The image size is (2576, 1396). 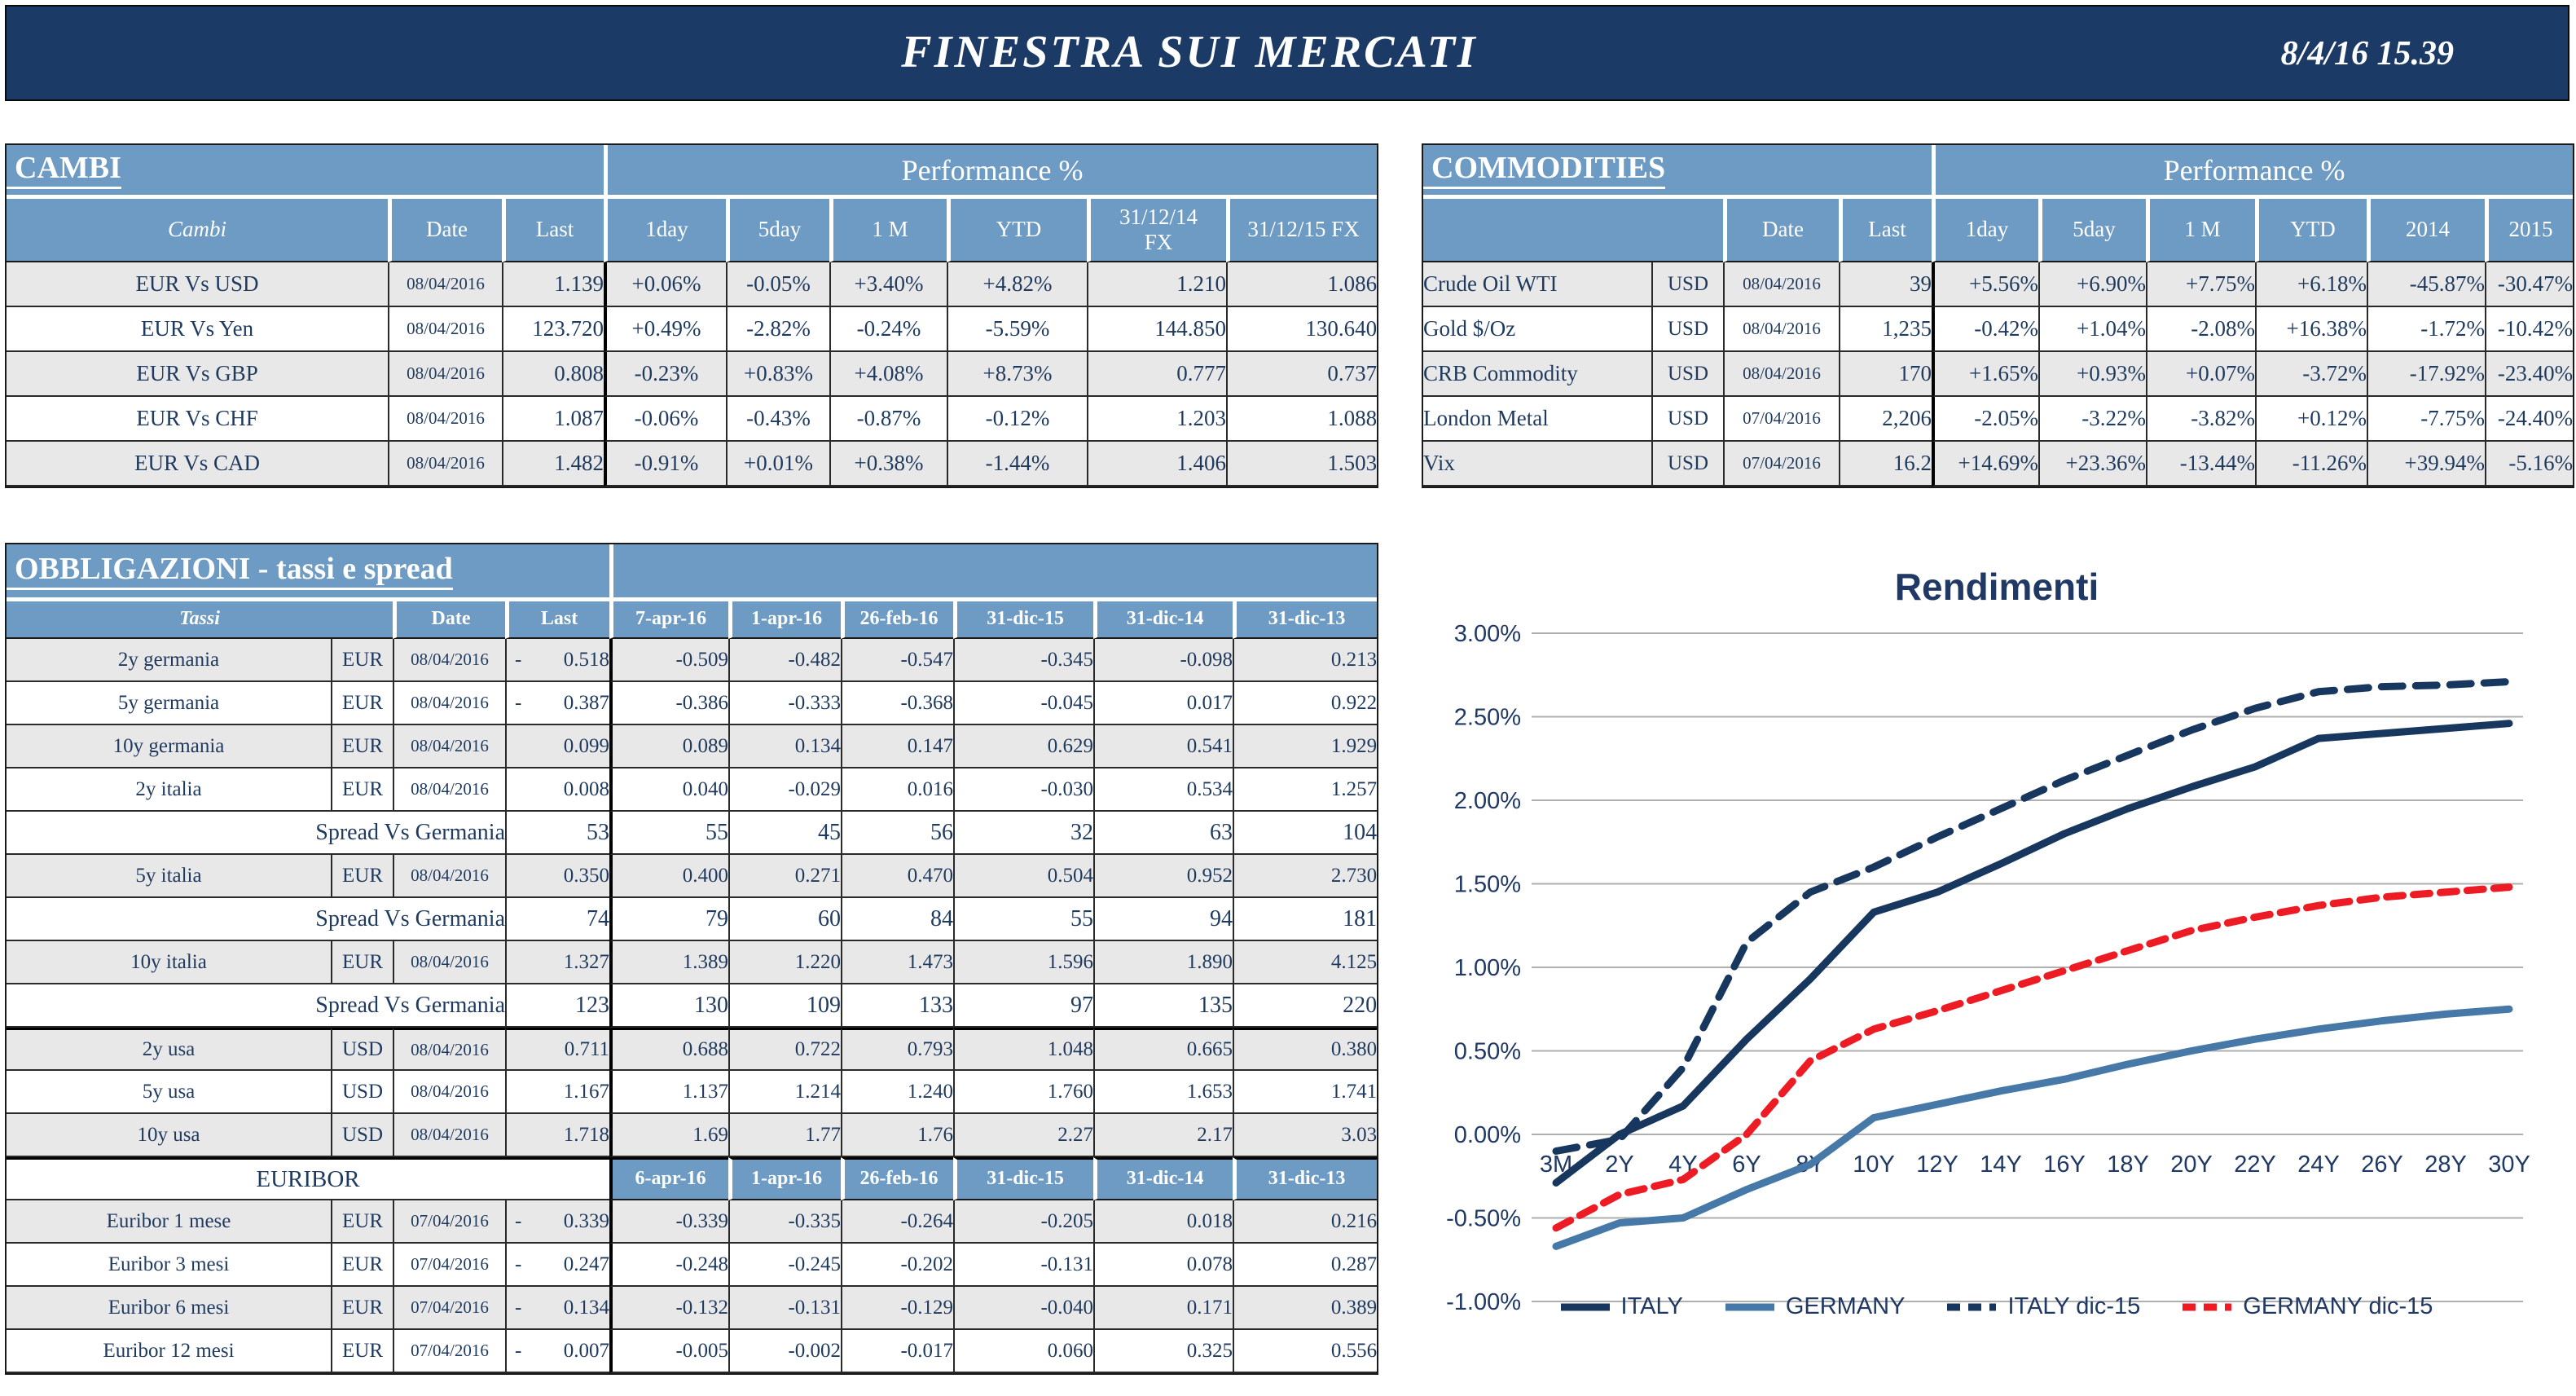 What do you see at coordinates (897, 1178) in the screenshot?
I see `euribor-date-header: 26-feb-16` at bounding box center [897, 1178].